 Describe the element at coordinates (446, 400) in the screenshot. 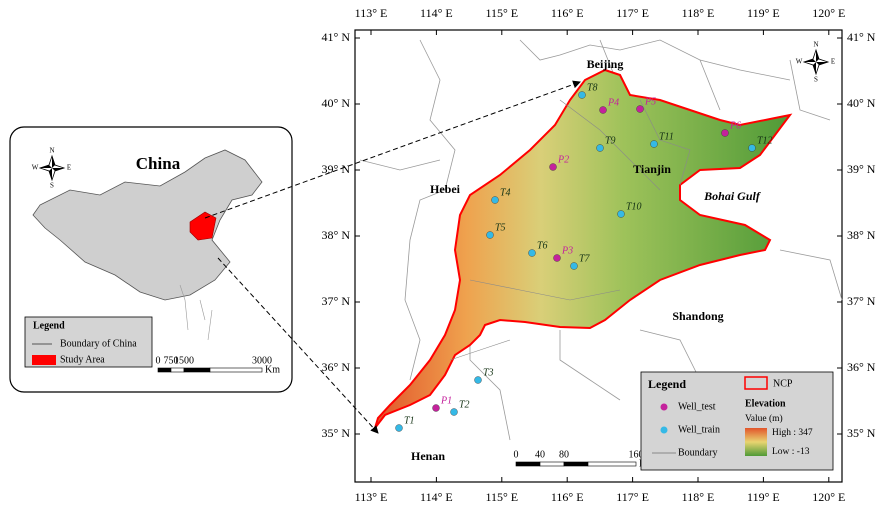

I see `well-label: P1` at that location.